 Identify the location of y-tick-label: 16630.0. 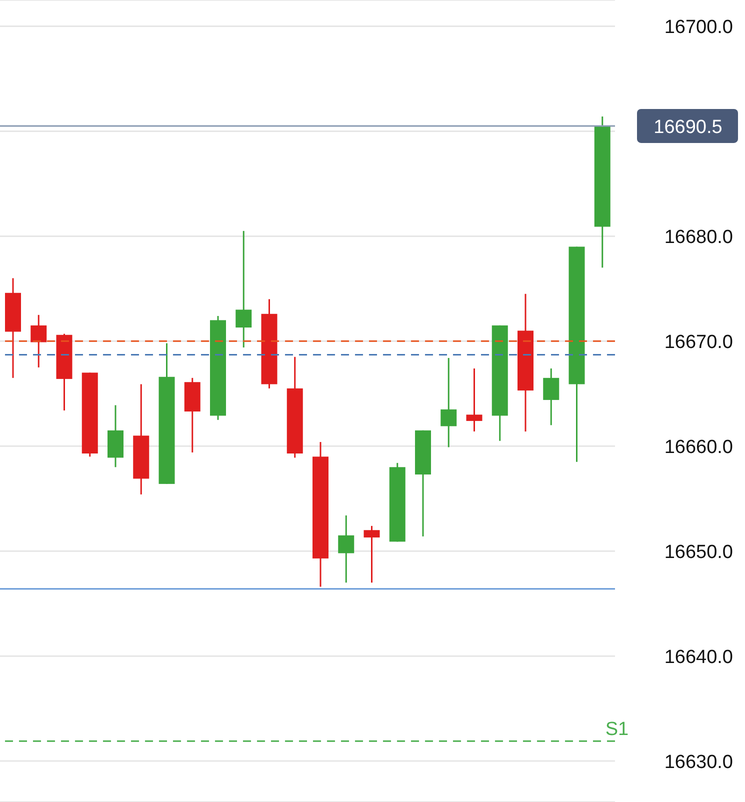
(698, 763).